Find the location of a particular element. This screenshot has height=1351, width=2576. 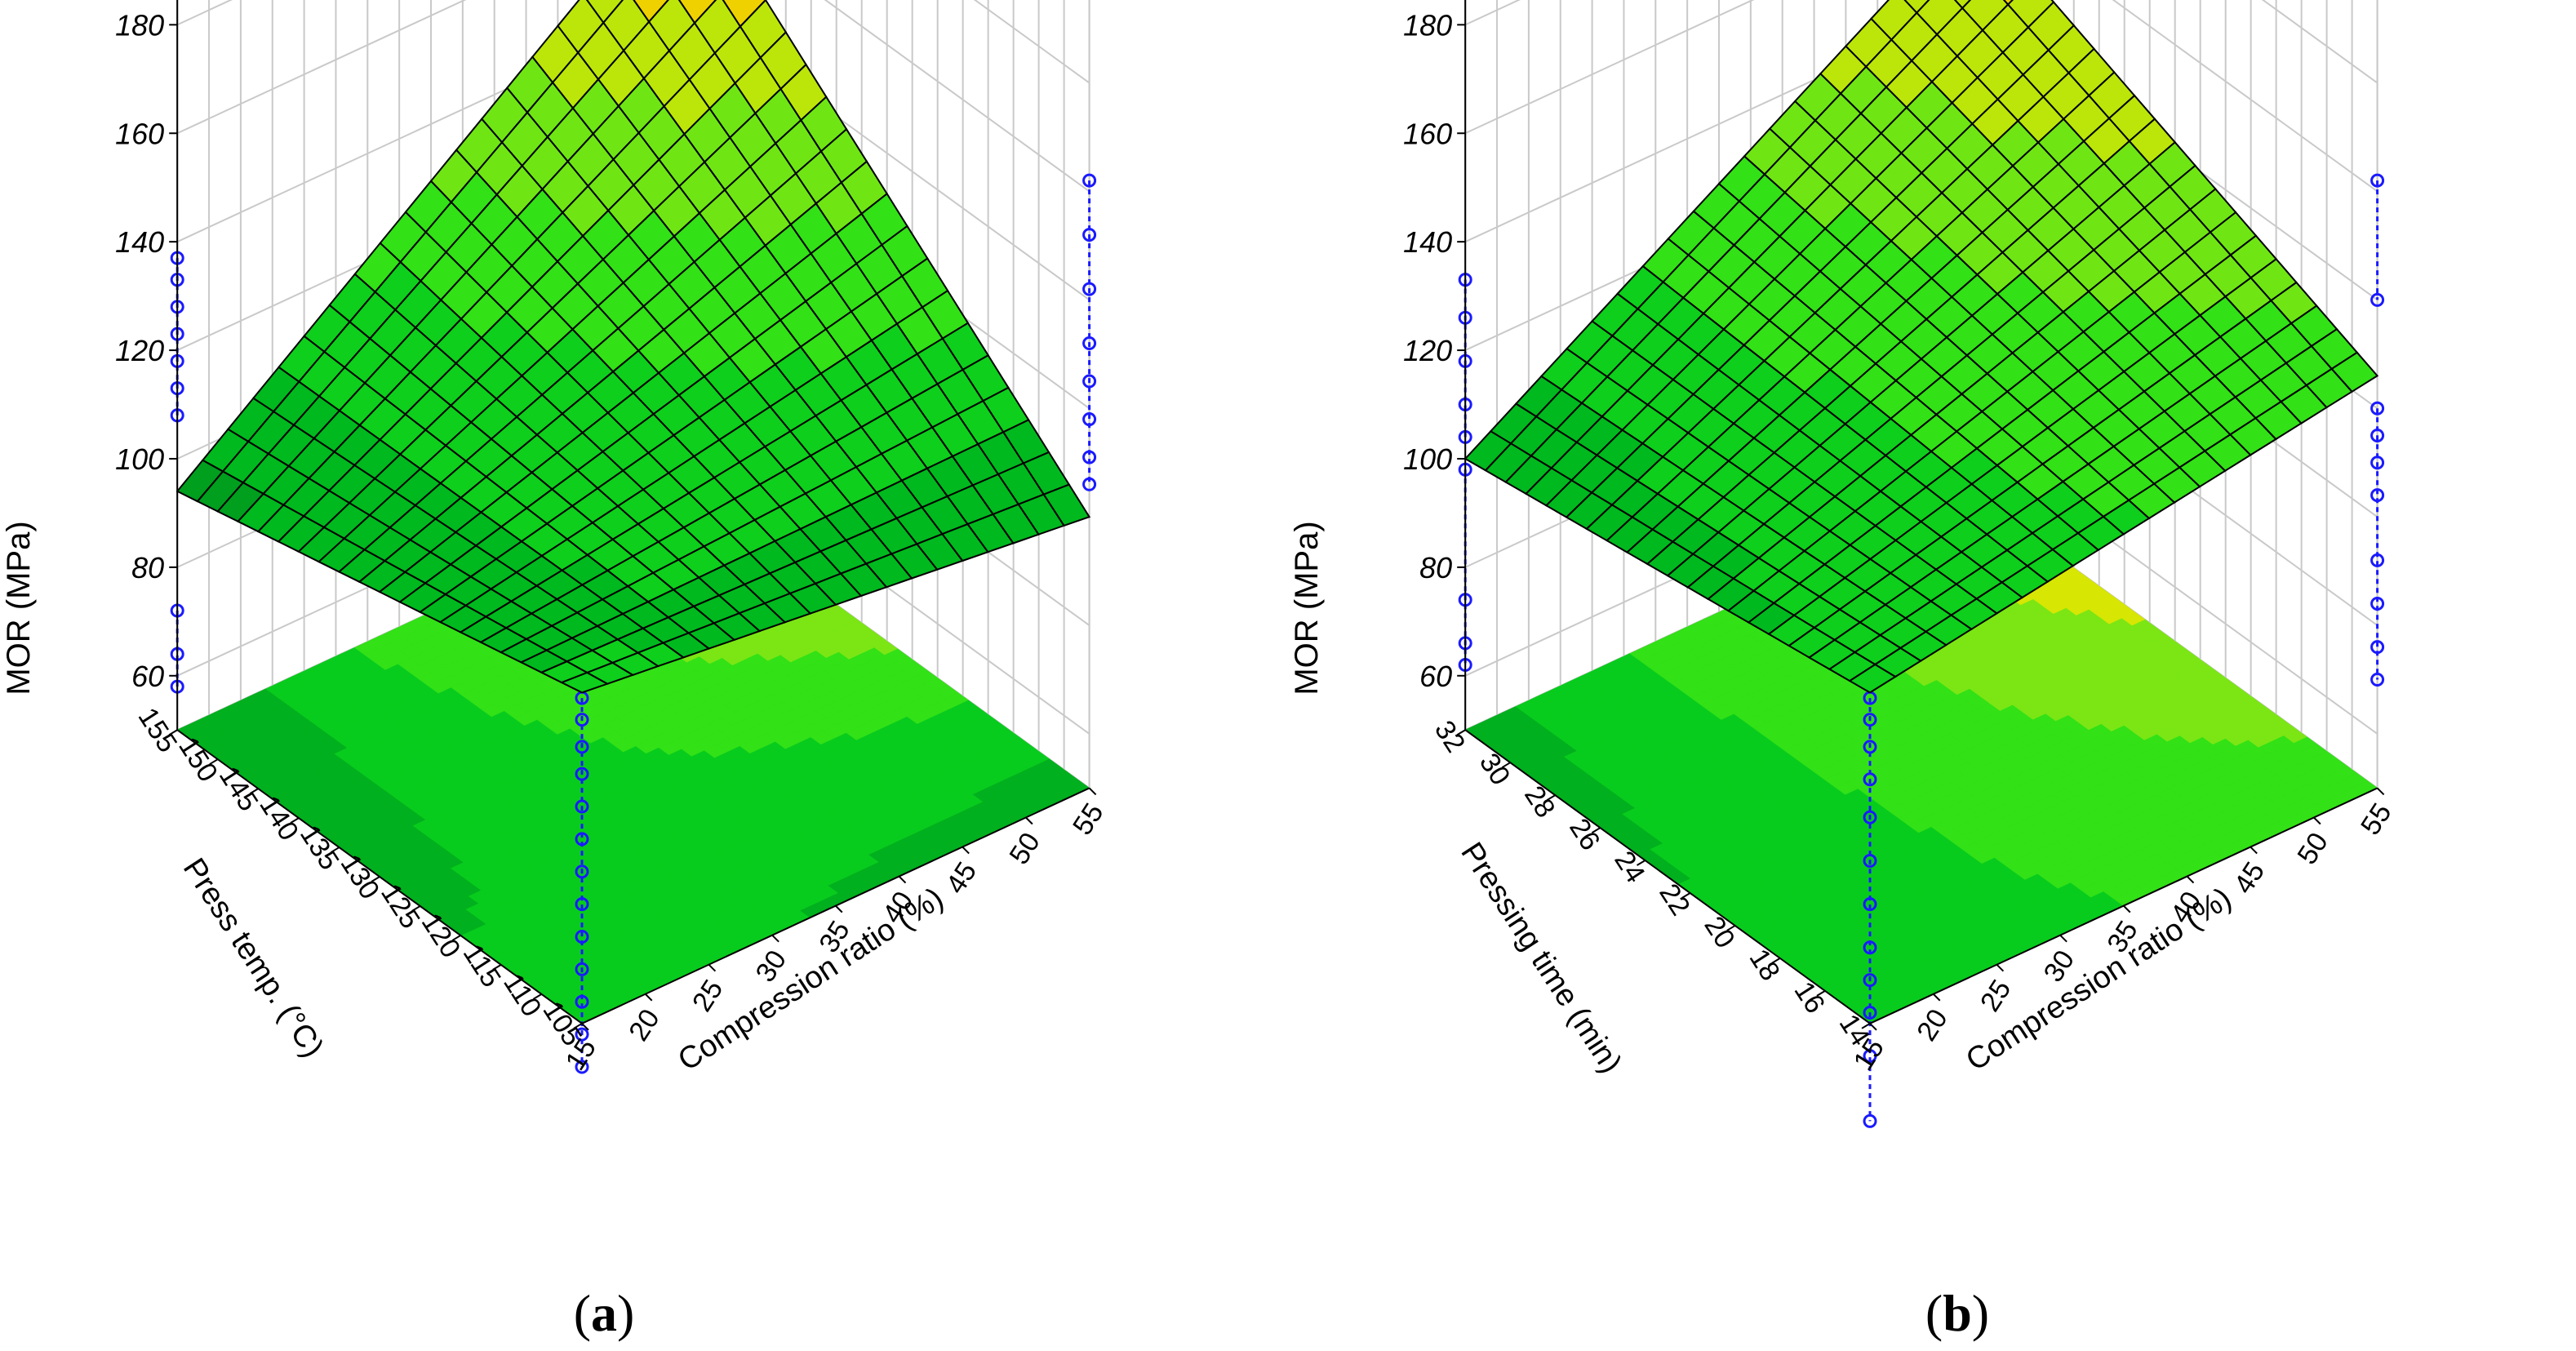

panel-caption-a: (a) is located at coordinates (604, 1313).